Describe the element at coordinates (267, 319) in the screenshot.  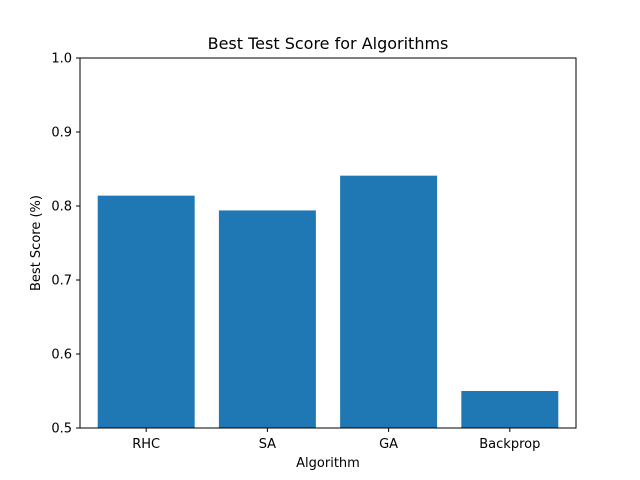
I see `bar-sa` at that location.